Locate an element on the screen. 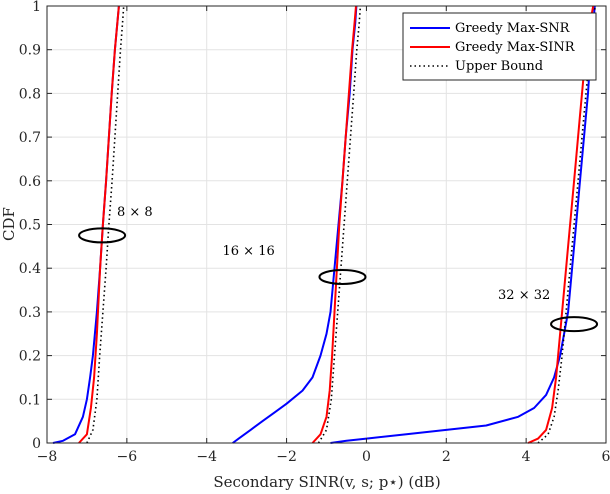  y-tick-label: 0.2 is located at coordinates (30, 357).